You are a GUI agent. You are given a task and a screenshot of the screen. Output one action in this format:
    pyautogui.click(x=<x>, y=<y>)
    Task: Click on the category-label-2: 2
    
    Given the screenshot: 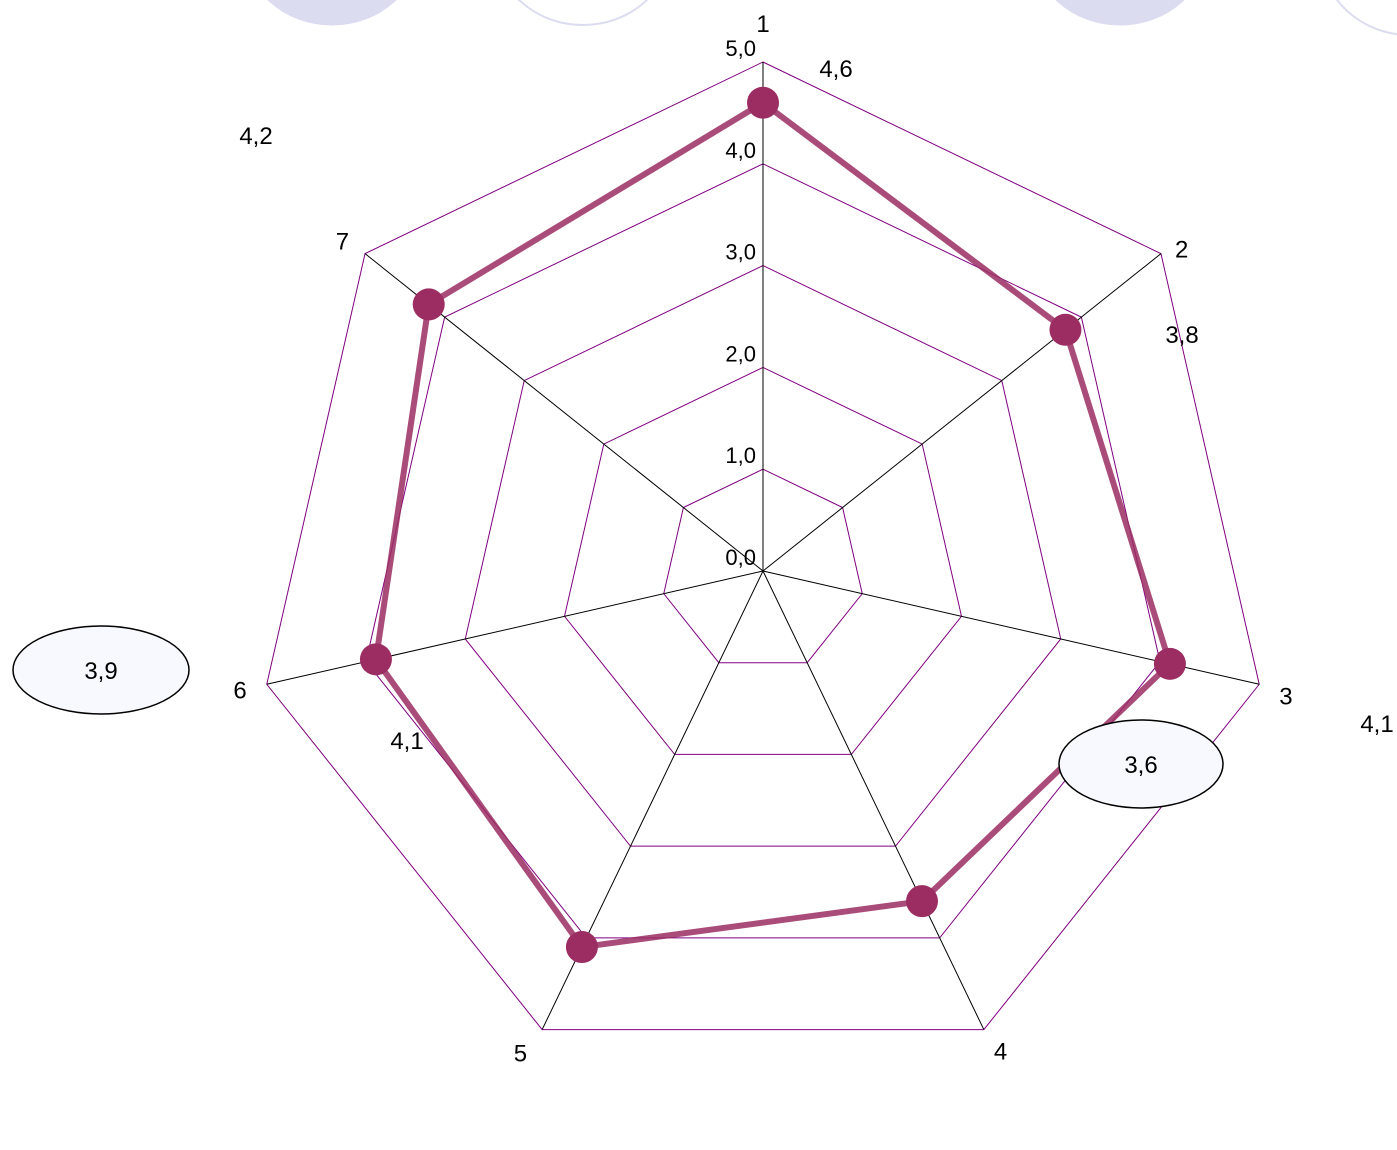 What is the action you would take?
    pyautogui.click(x=1181, y=250)
    